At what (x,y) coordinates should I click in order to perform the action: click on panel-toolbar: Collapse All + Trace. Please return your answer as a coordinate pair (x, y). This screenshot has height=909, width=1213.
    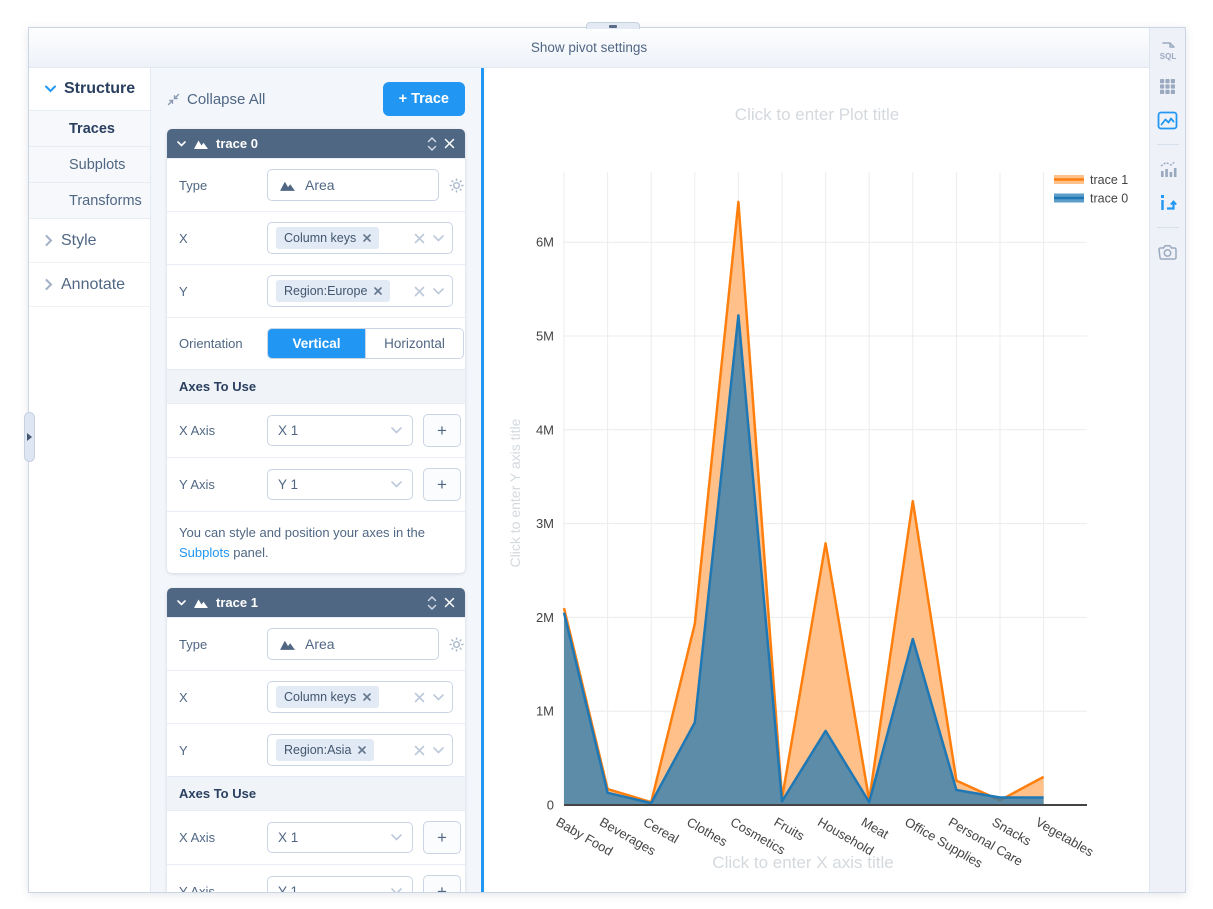
    Looking at the image, I should click on (316, 99).